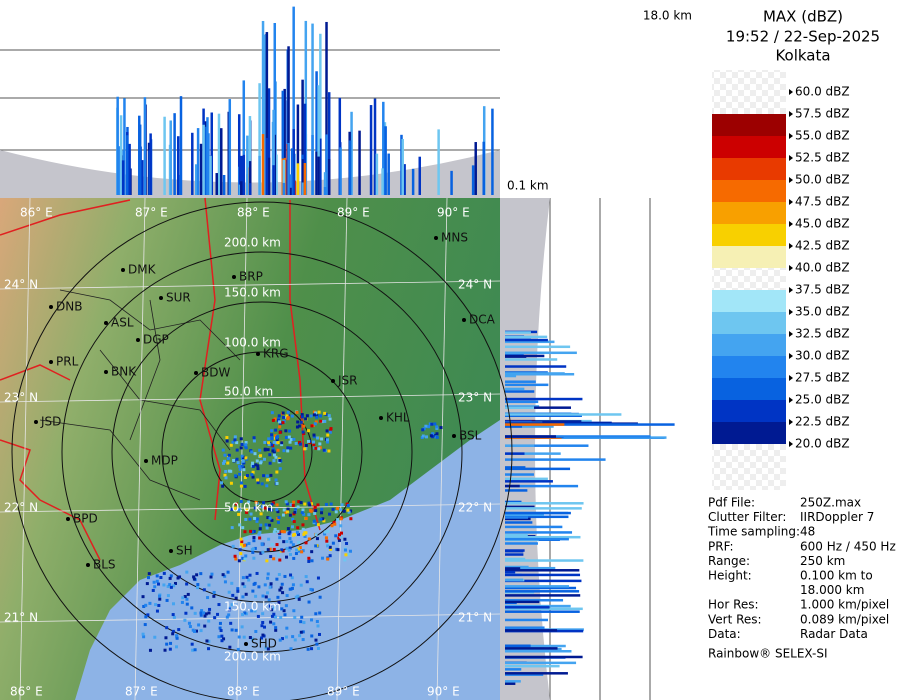 The image size is (906, 700). I want to click on legend-label: 57.5 dBZ, so click(822, 114).